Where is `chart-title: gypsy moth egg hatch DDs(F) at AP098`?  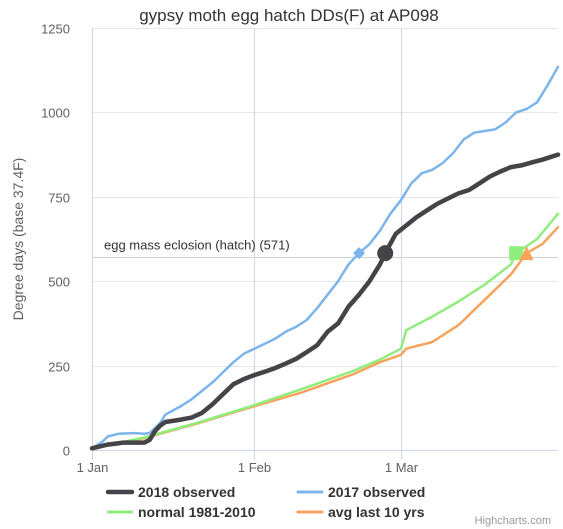 chart-title: gypsy moth egg hatch DDs(F) at AP098 is located at coordinates (289, 15).